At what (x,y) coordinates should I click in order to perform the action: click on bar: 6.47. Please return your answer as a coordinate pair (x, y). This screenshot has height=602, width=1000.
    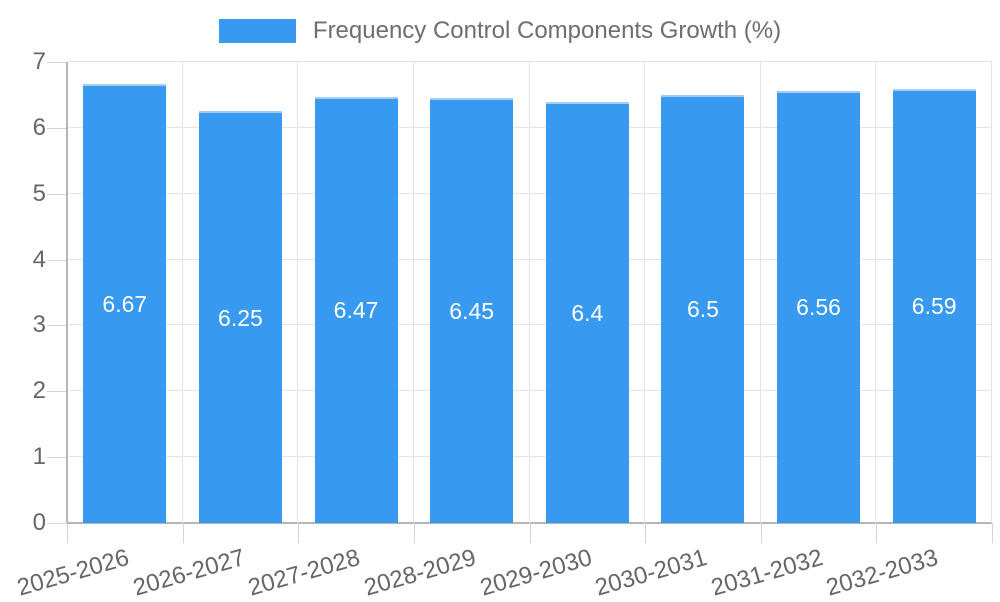
    Looking at the image, I should click on (356, 309).